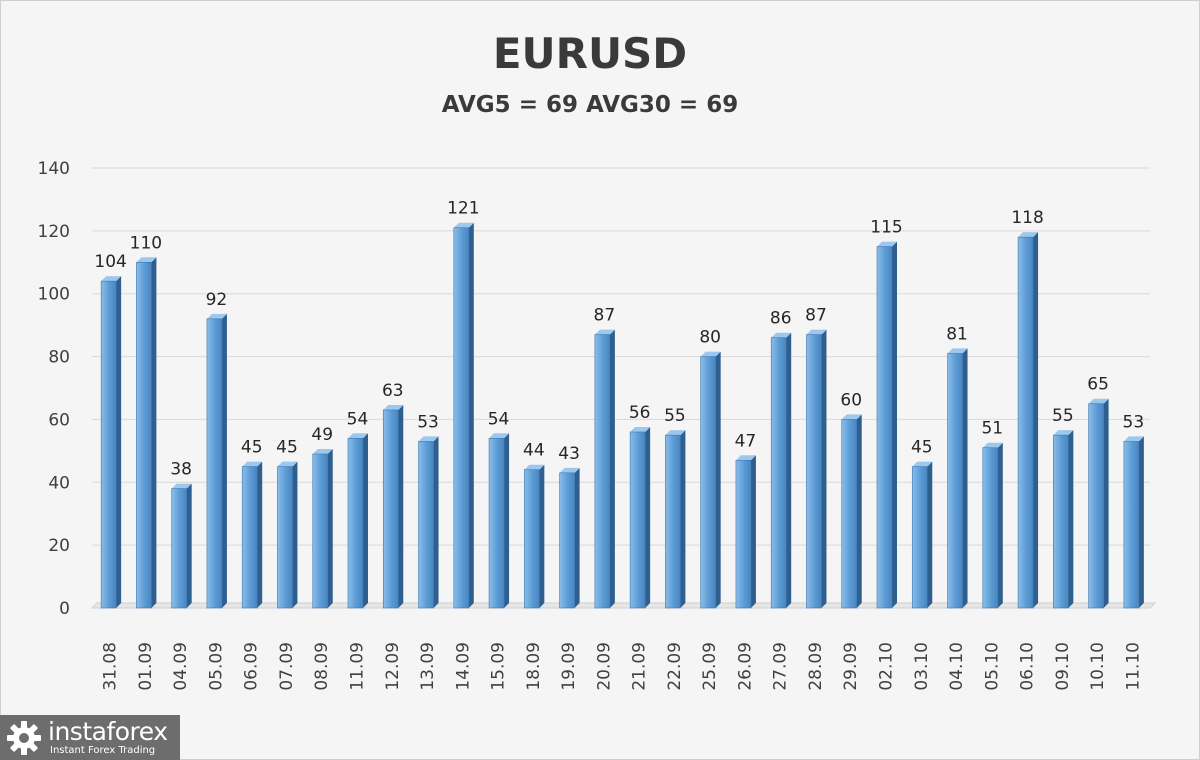 Image resolution: width=1200 pixels, height=760 pixels. Describe the element at coordinates (499, 666) in the screenshot. I see `x-tick-label: 15.09` at that location.